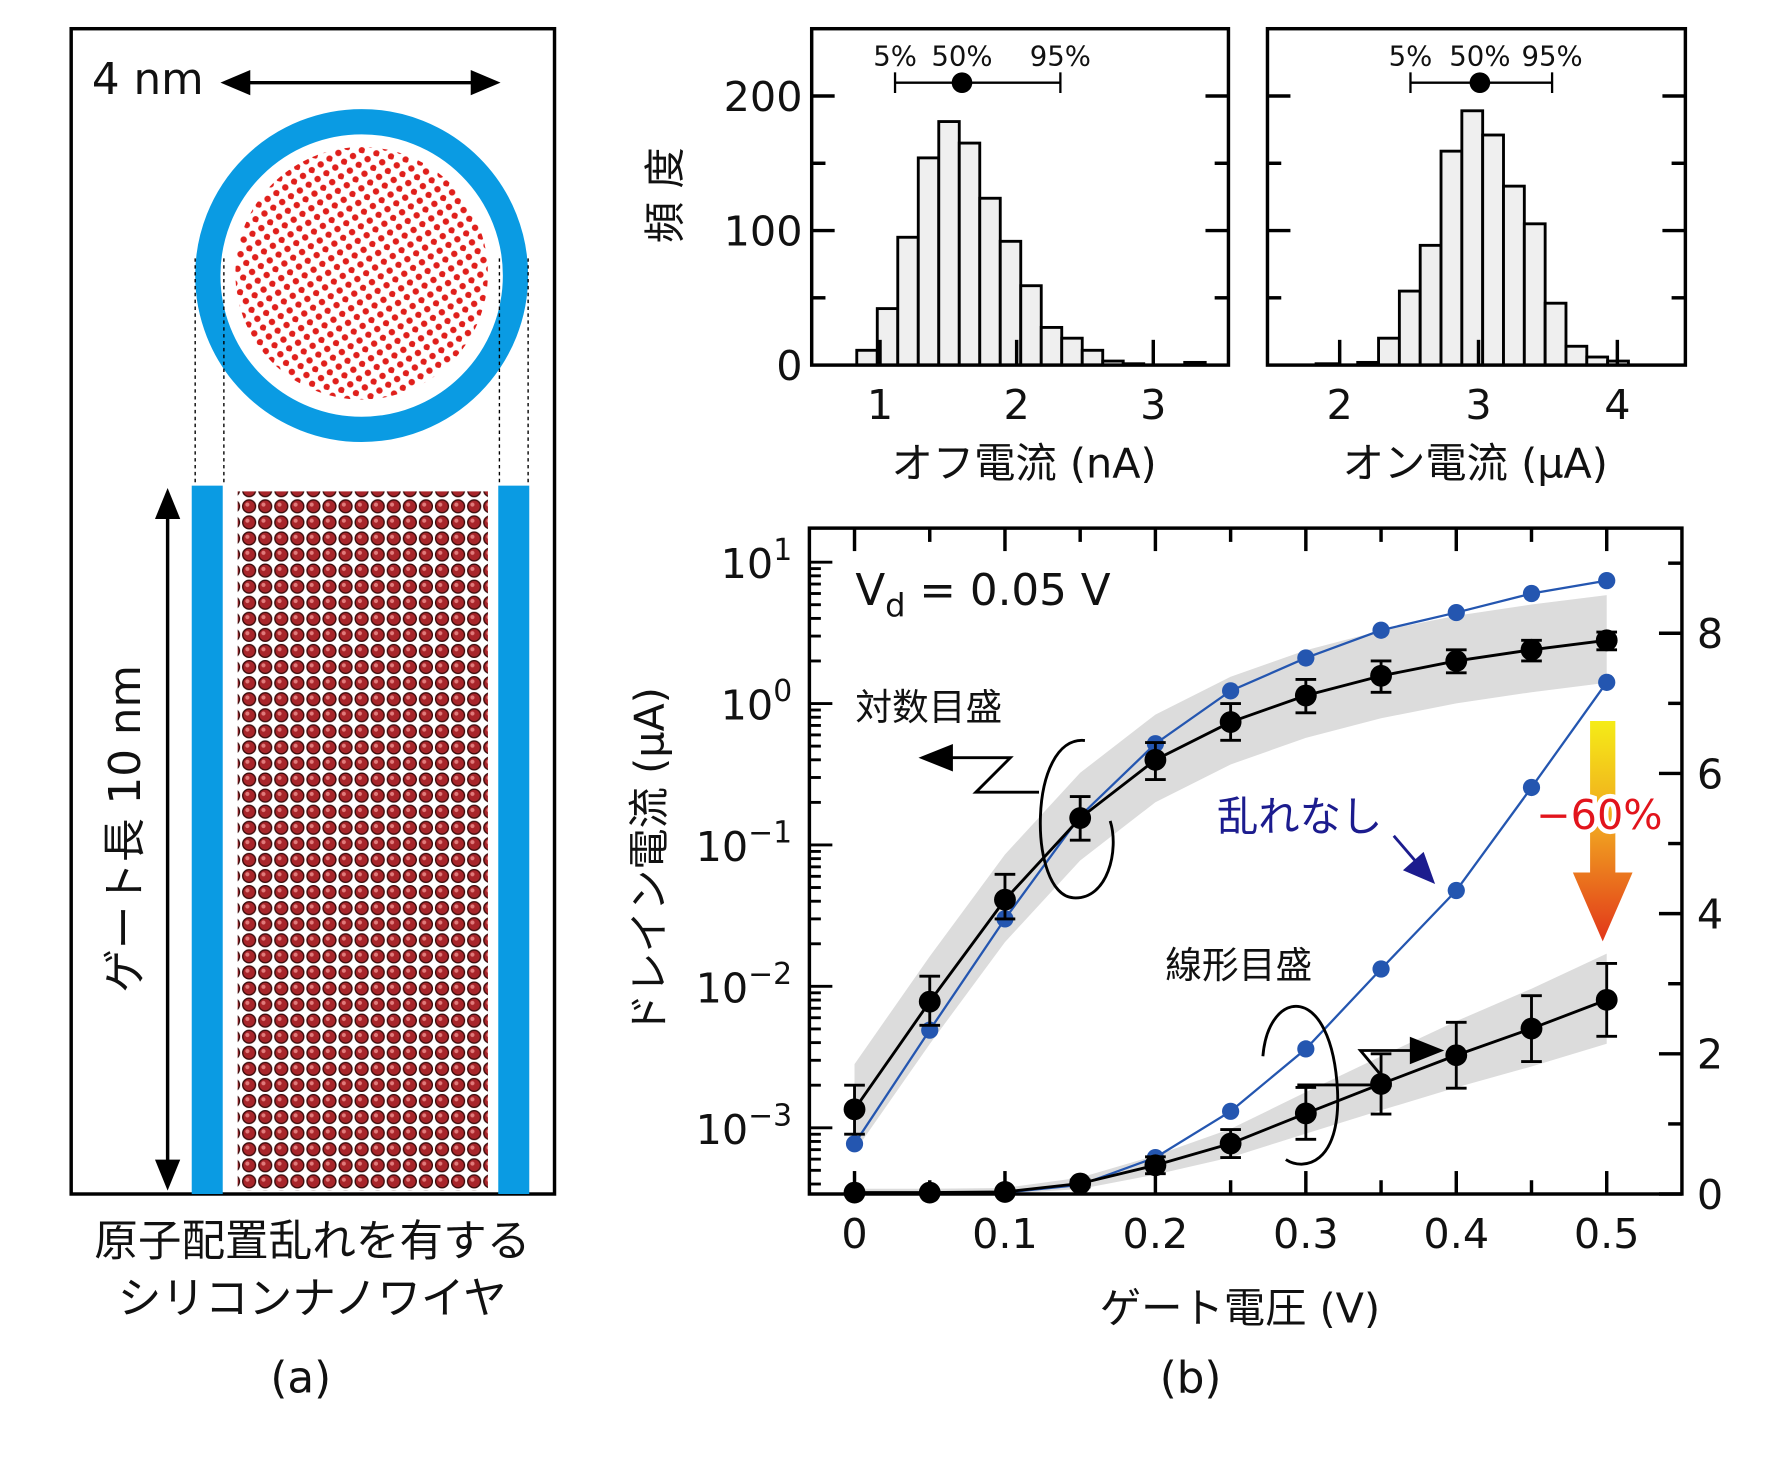 The width and height of the screenshot is (1791, 1473). Describe the element at coordinates (770, 833) in the screenshot. I see `tick-exponent: −1` at that location.